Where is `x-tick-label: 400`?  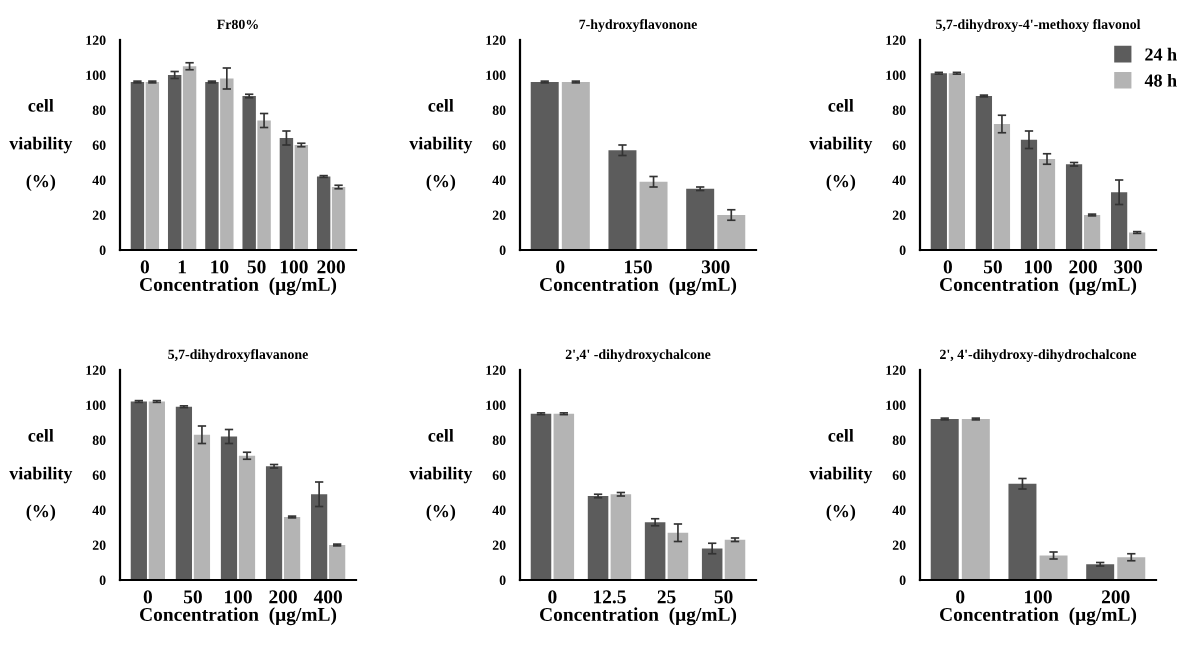 x-tick-label: 400 is located at coordinates (327, 597).